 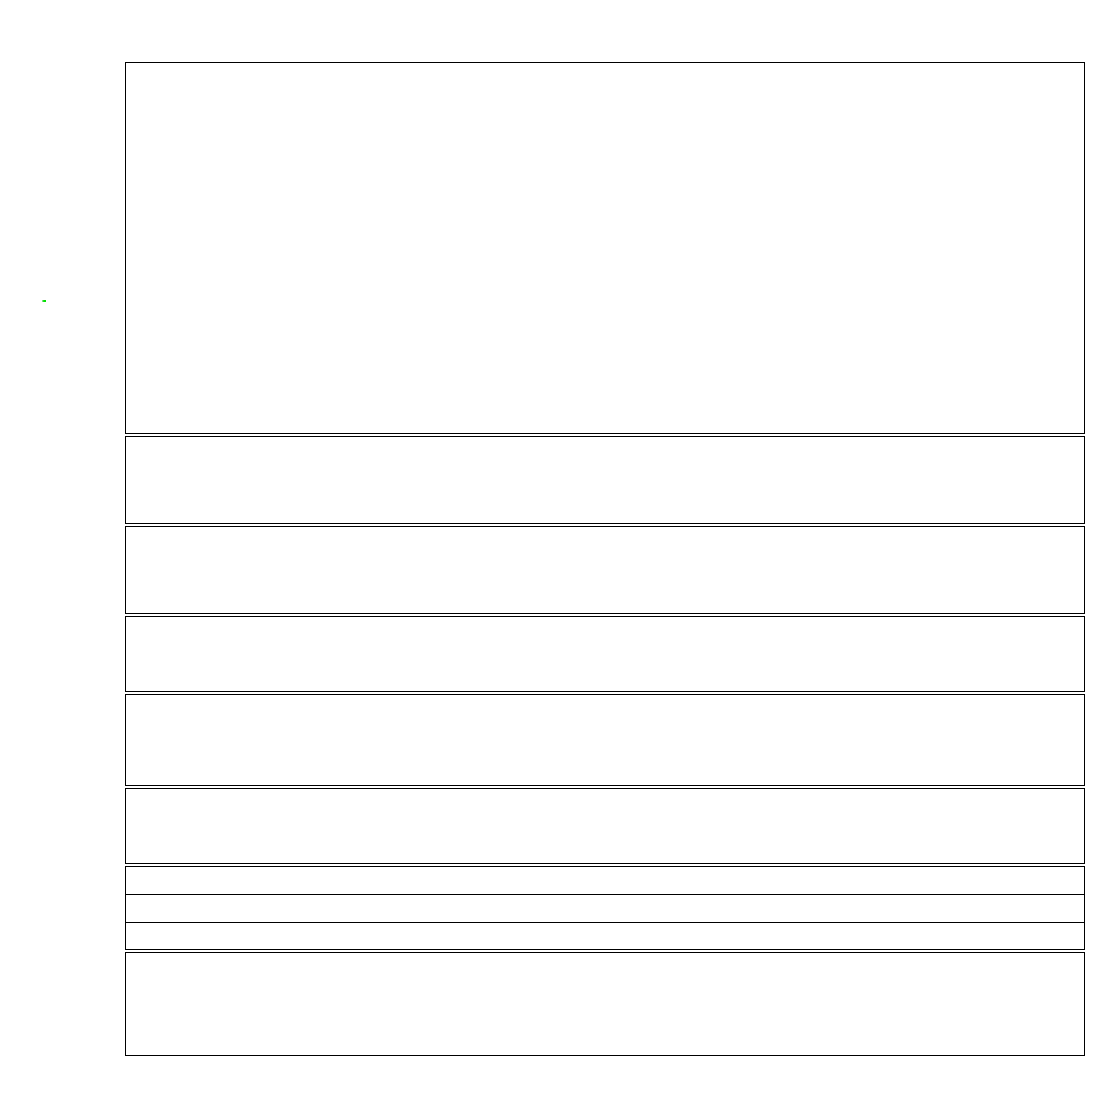 I want to click on wind10m-panel, so click(x=605, y=654).